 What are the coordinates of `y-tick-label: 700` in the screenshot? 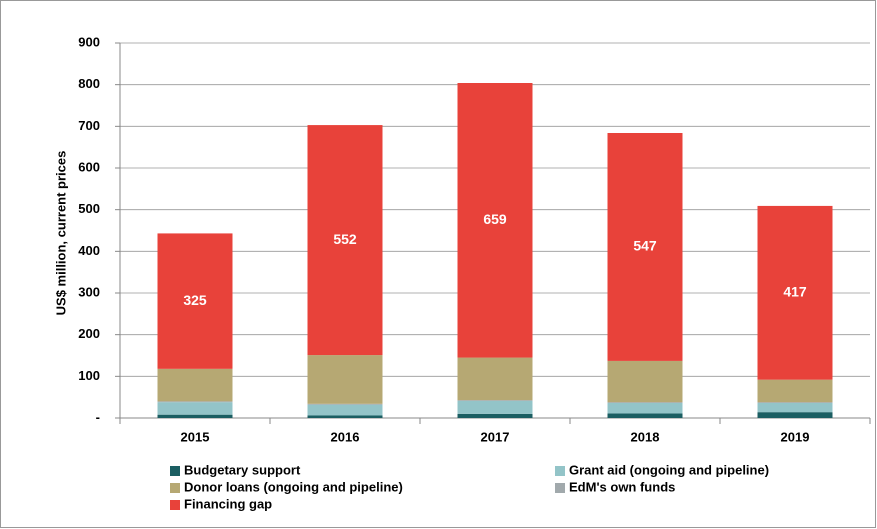 It's located at (89, 125).